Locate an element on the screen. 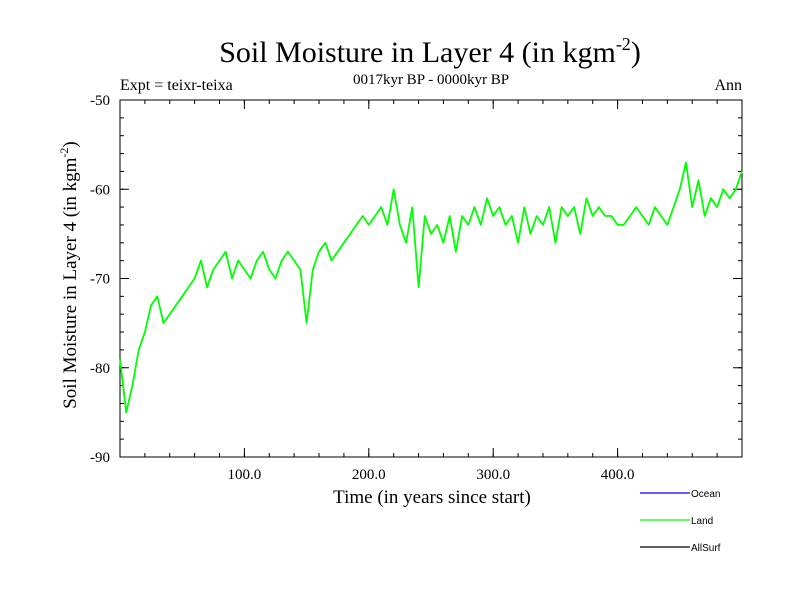 The image size is (800, 600). y-tick-label: -80 is located at coordinates (100, 369).